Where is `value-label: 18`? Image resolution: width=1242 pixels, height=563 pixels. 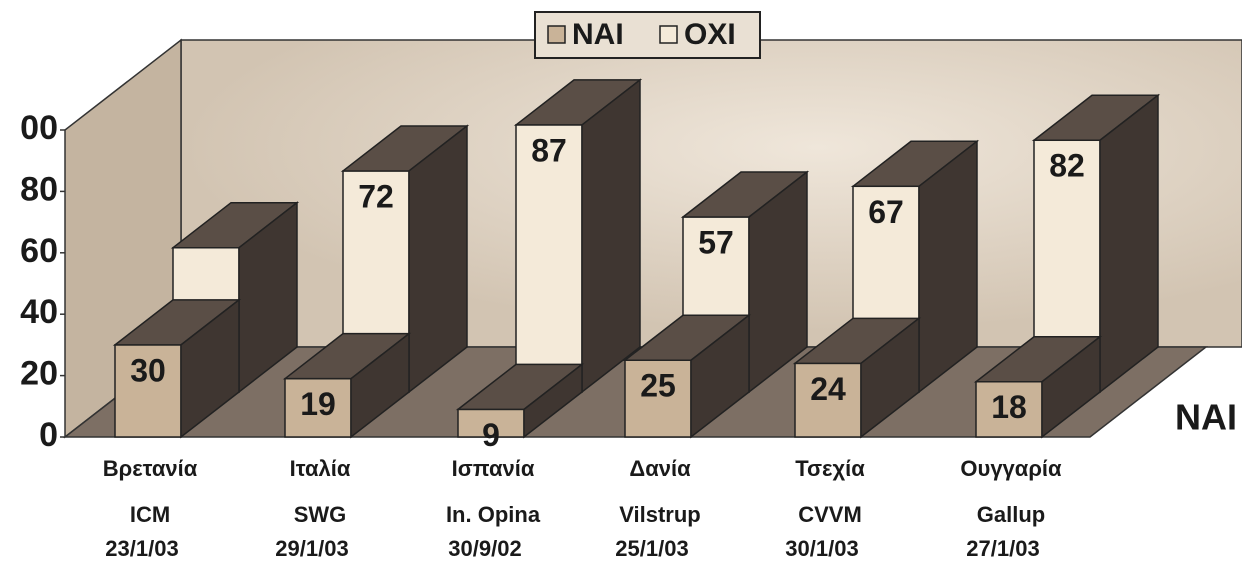 value-label: 18 is located at coordinates (1009, 407).